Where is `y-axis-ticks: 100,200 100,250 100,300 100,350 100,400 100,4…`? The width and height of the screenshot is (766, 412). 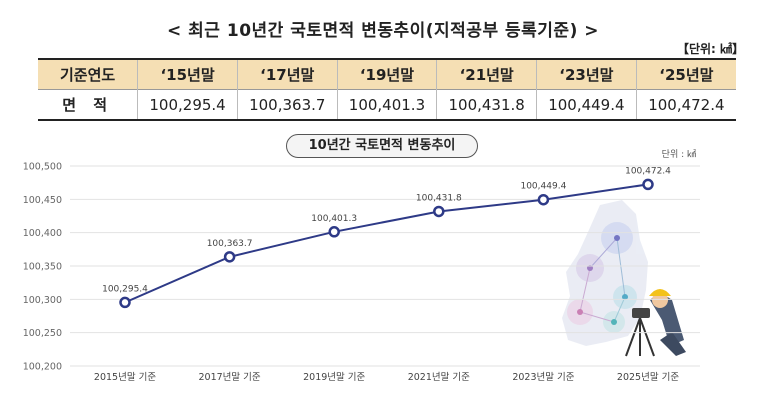 y-axis-ticks: 100,200 100,250 100,300 100,350 100,400 100,4… is located at coordinates (42, 267).